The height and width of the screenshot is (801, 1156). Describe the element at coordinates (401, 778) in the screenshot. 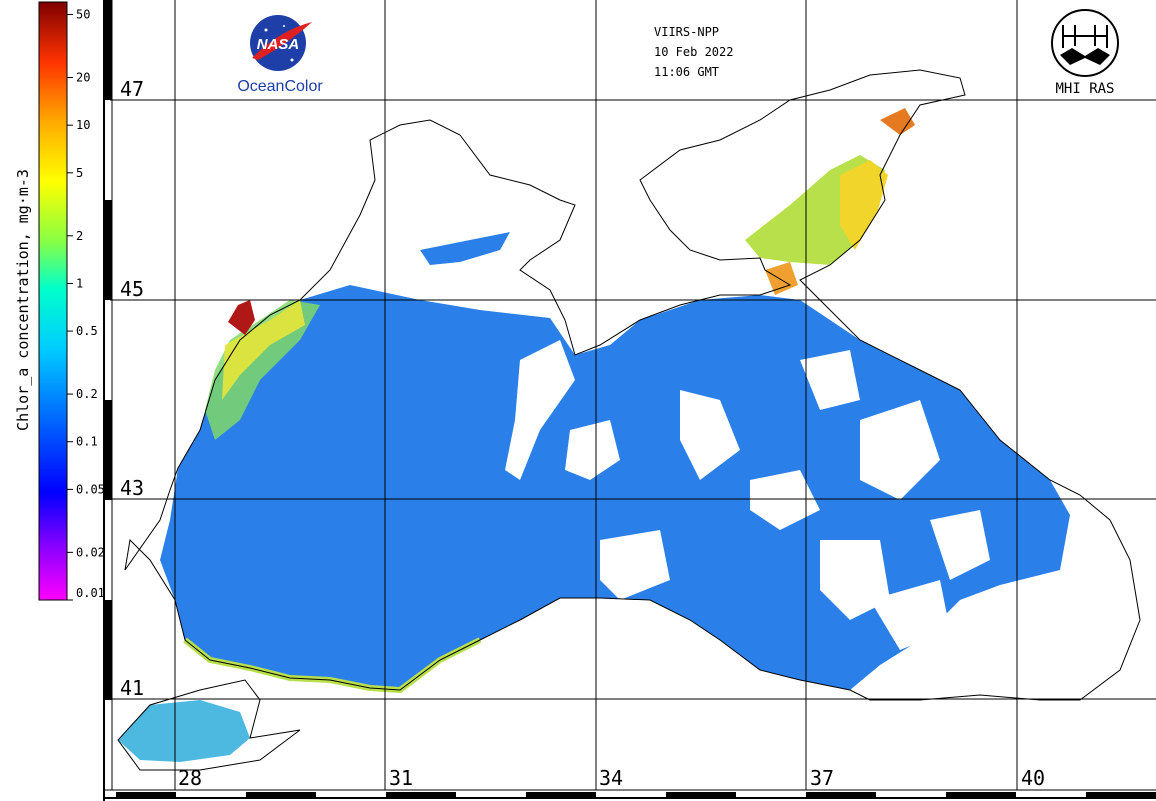

I see `lon-label-31: 31` at that location.